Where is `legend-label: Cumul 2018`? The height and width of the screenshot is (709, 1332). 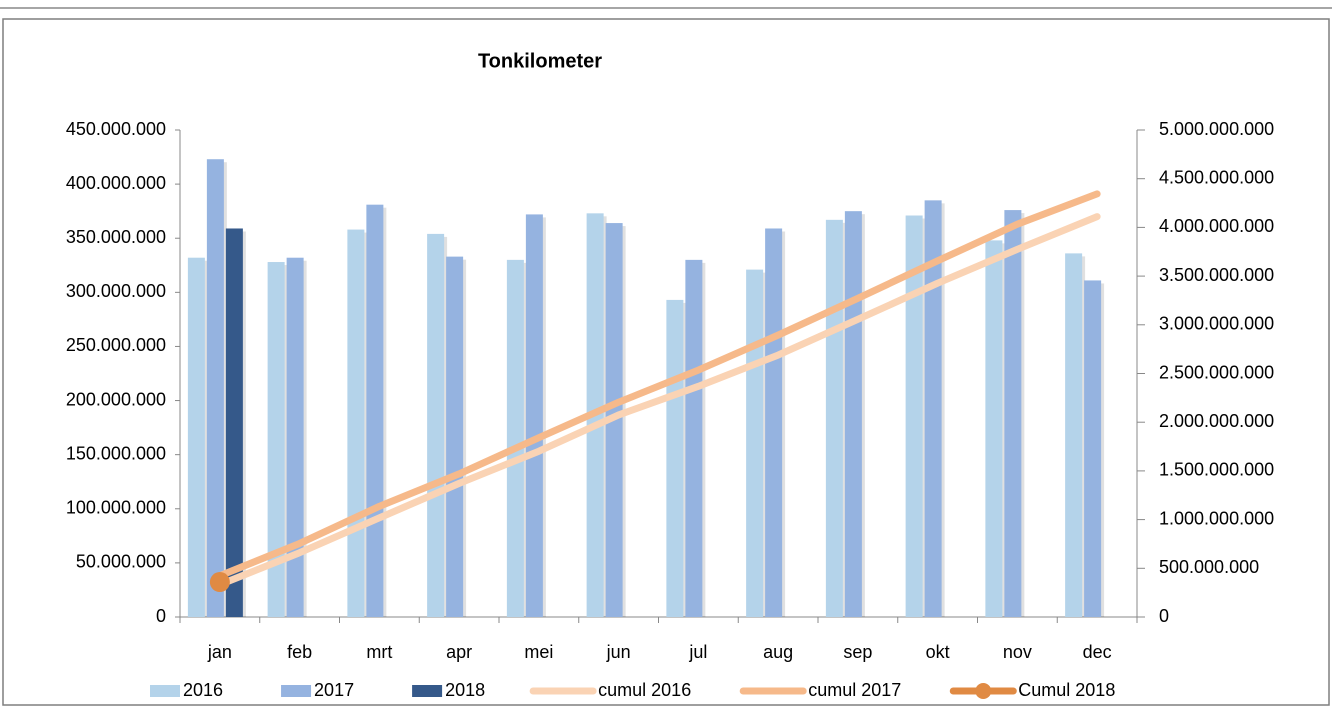
legend-label: Cumul 2018 is located at coordinates (1066, 690).